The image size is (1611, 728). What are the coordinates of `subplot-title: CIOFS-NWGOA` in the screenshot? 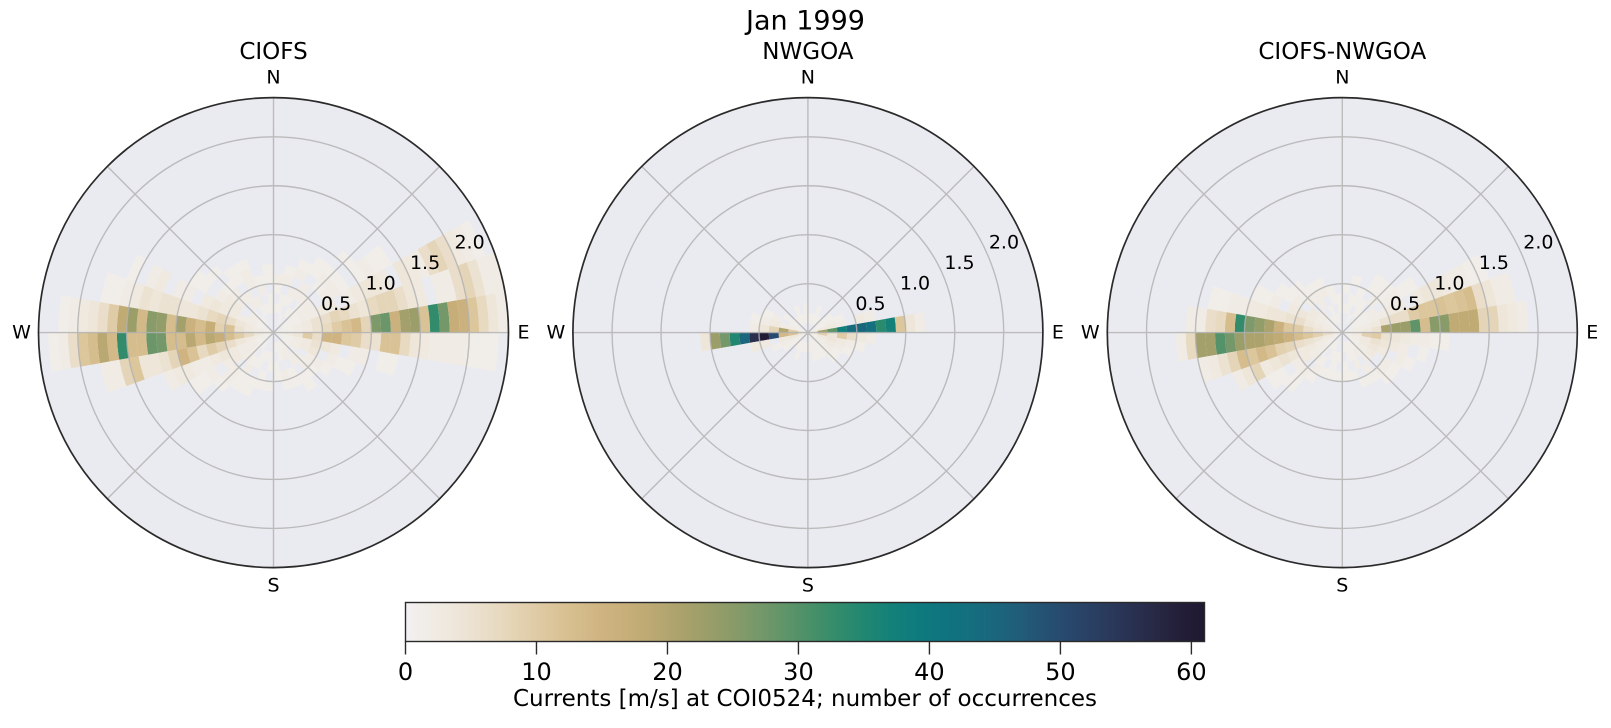 It's located at (1342, 52).